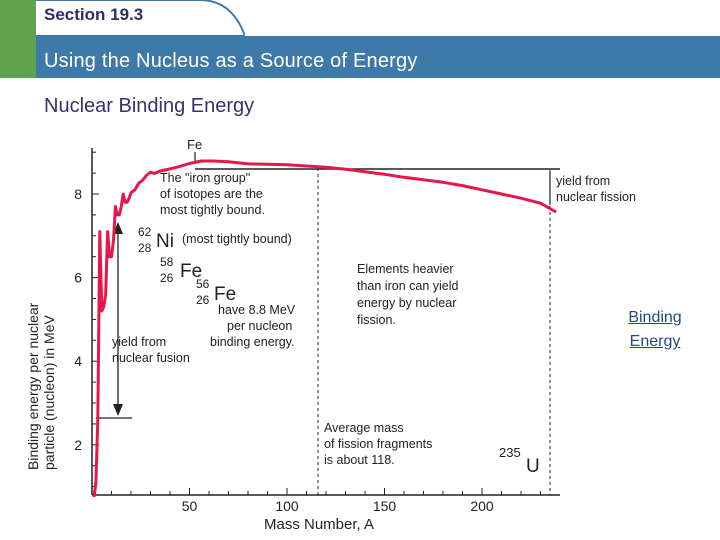  Describe the element at coordinates (194, 144) in the screenshot. I see `fe-top-label: Fe` at that location.